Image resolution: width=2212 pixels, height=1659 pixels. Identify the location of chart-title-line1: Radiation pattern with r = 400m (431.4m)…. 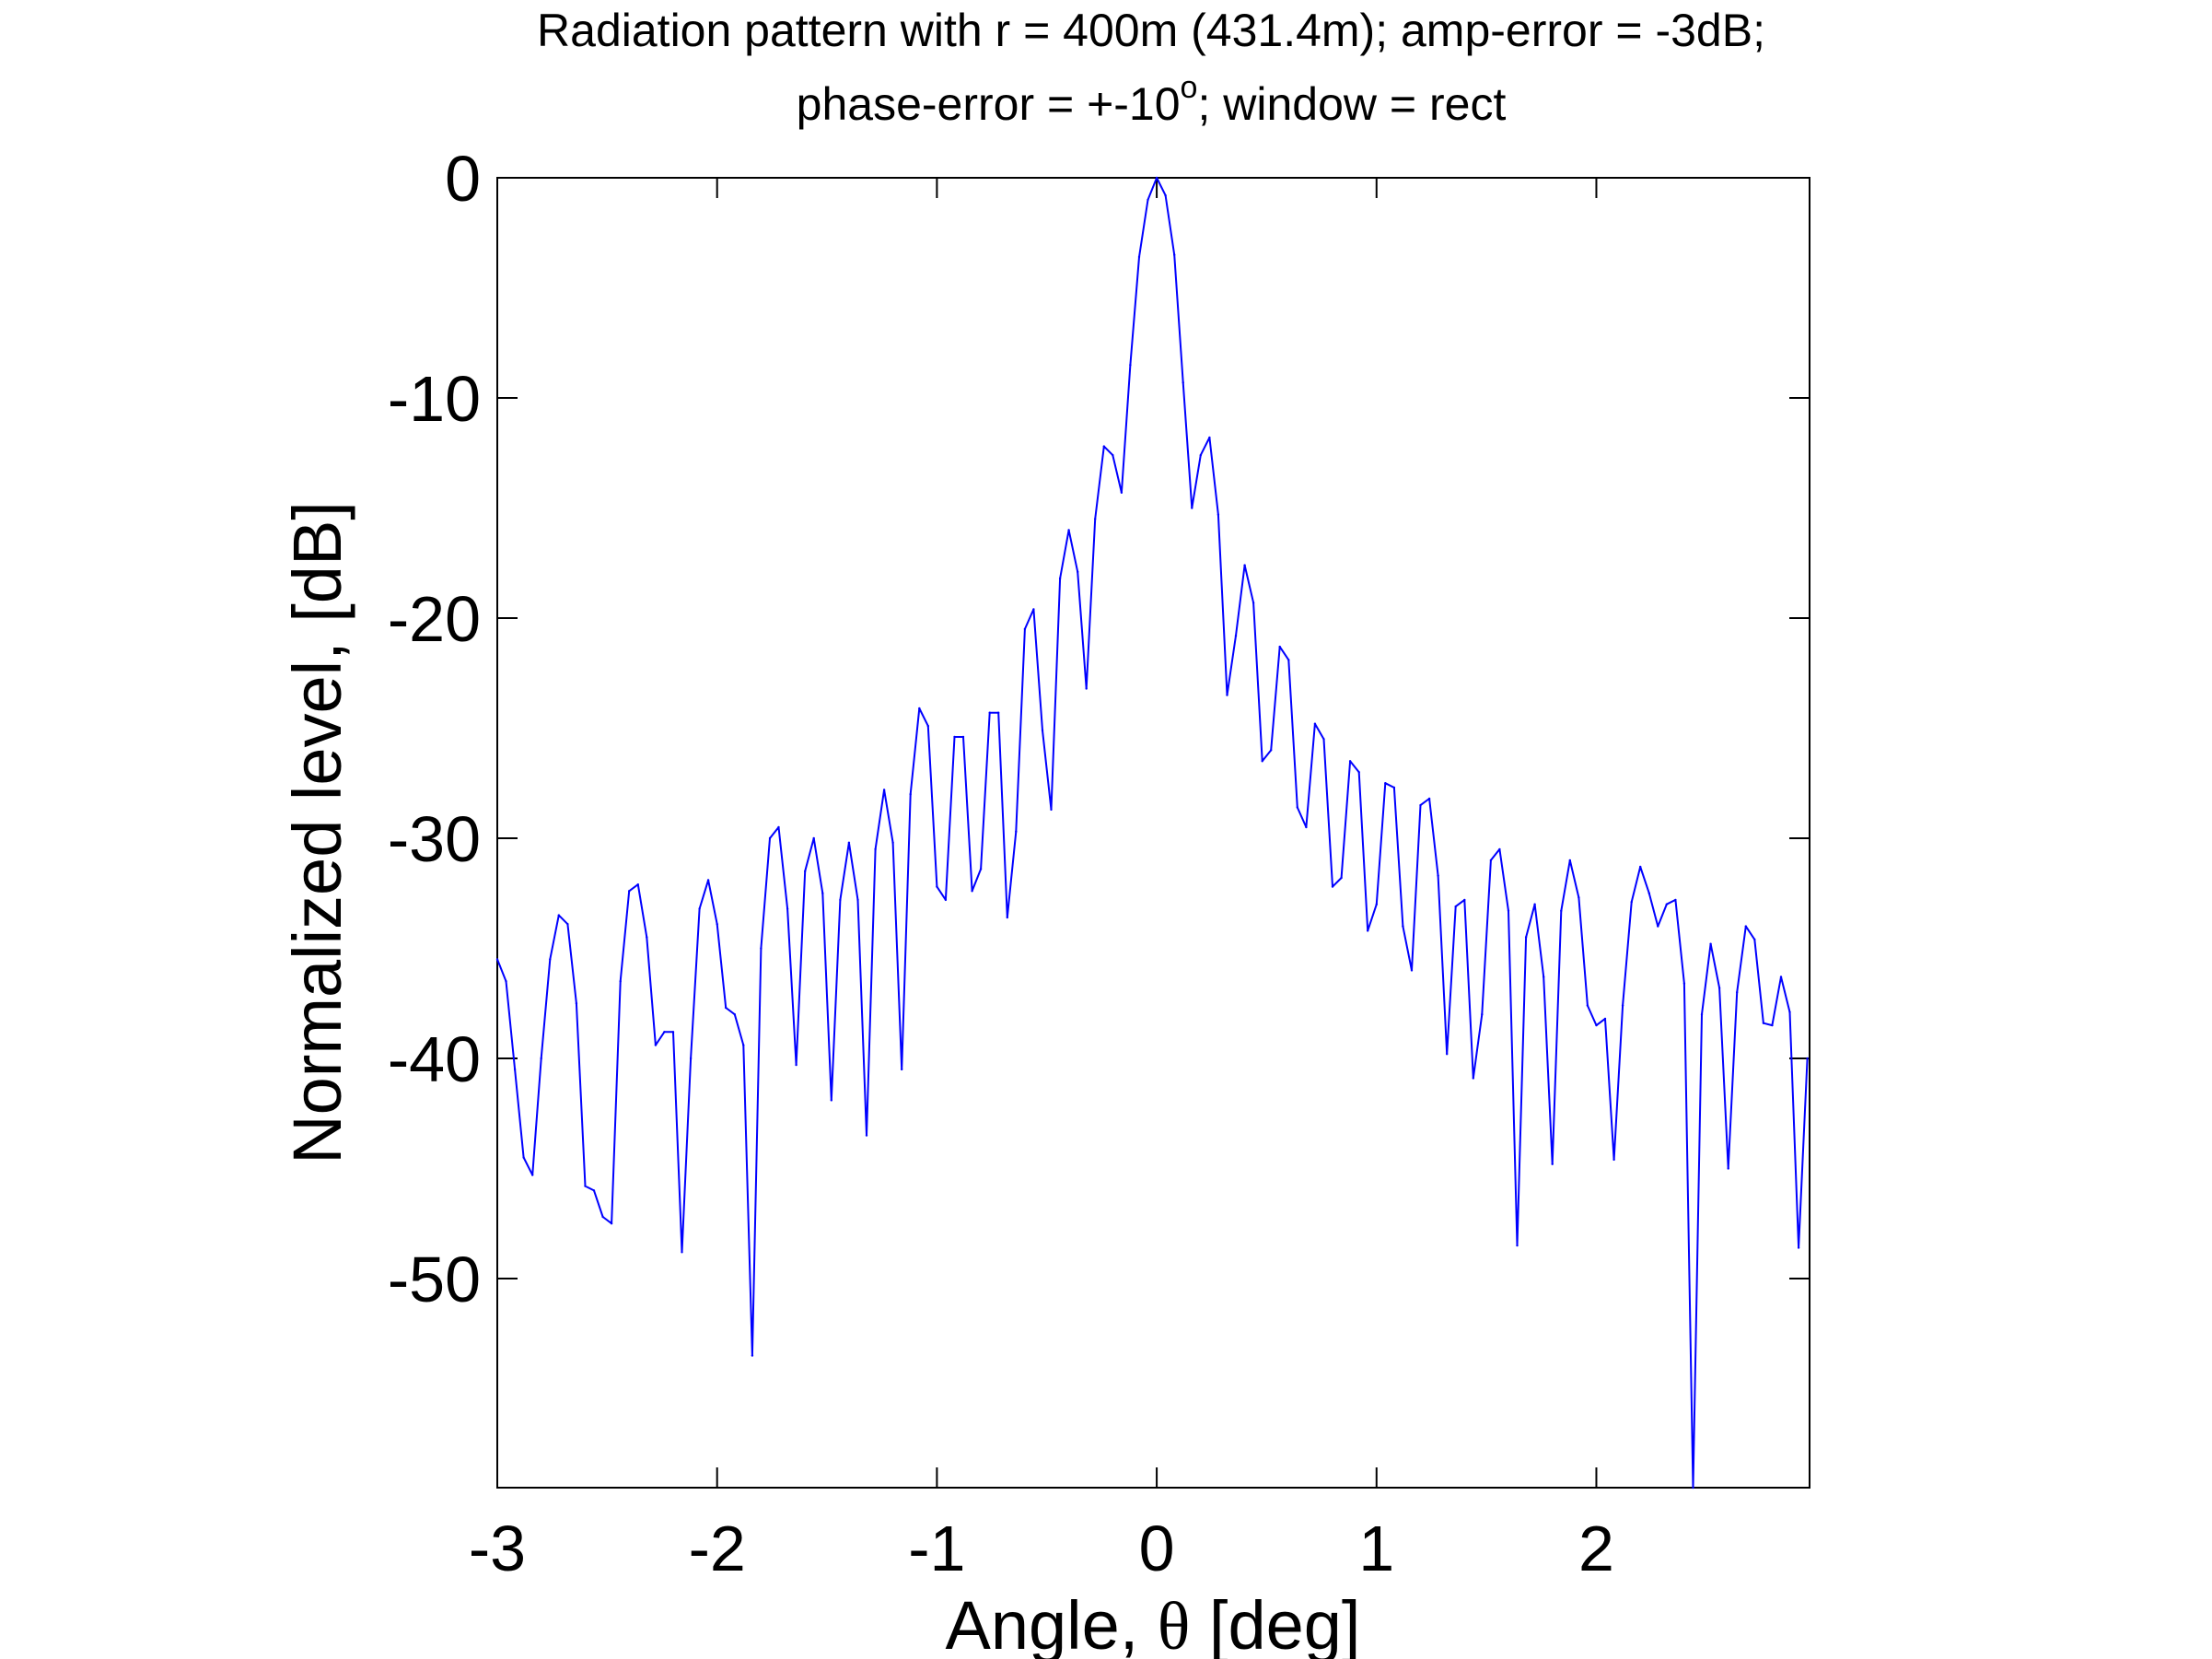
(1151, 30).